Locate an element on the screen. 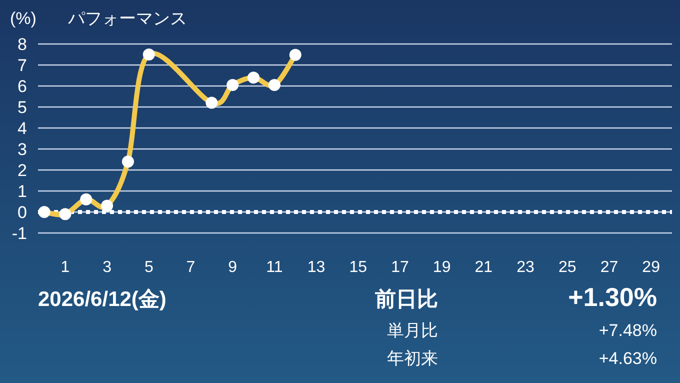  y-tick-label: 2 is located at coordinates (22, 170).